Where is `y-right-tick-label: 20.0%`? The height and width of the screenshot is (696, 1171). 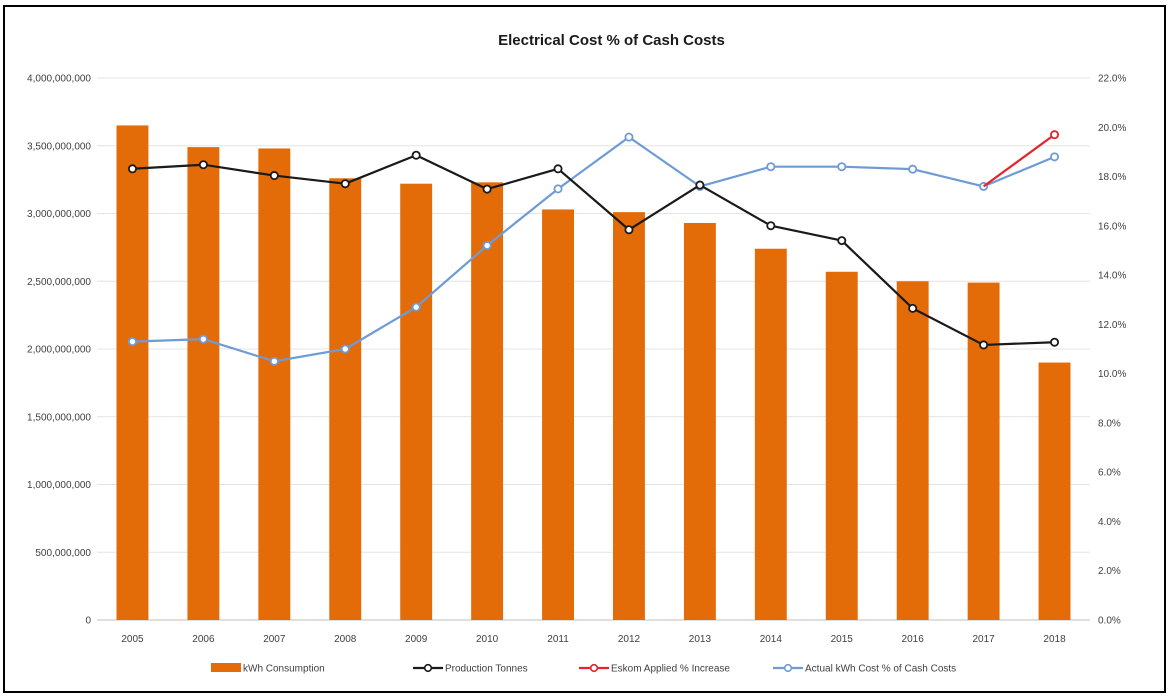
y-right-tick-label: 20.0% is located at coordinates (1112, 128).